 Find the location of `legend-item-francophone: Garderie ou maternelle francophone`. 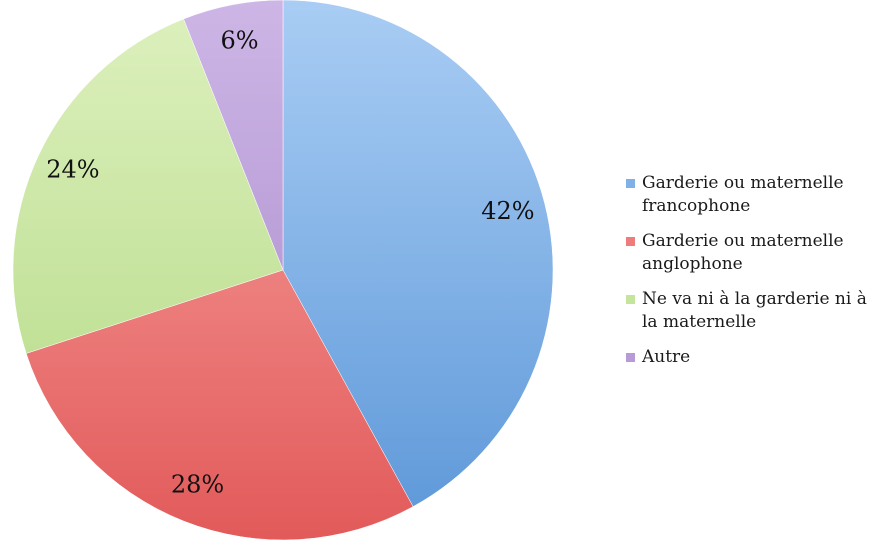

legend-item-francophone: Garderie ou maternelle francophone is located at coordinates (751, 195).